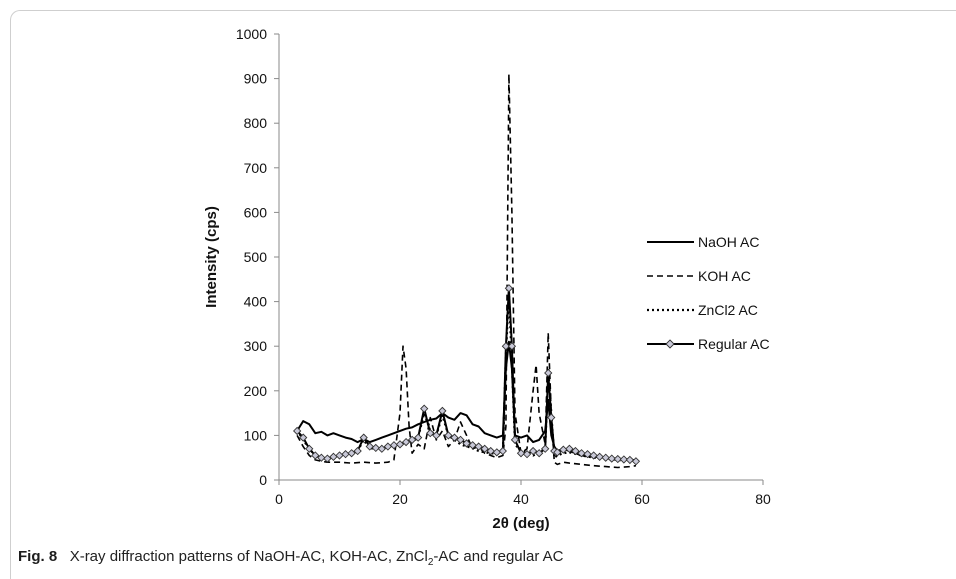 The height and width of the screenshot is (579, 956). Describe the element at coordinates (256, 435) in the screenshot. I see `y-tick-label: 100` at that location.